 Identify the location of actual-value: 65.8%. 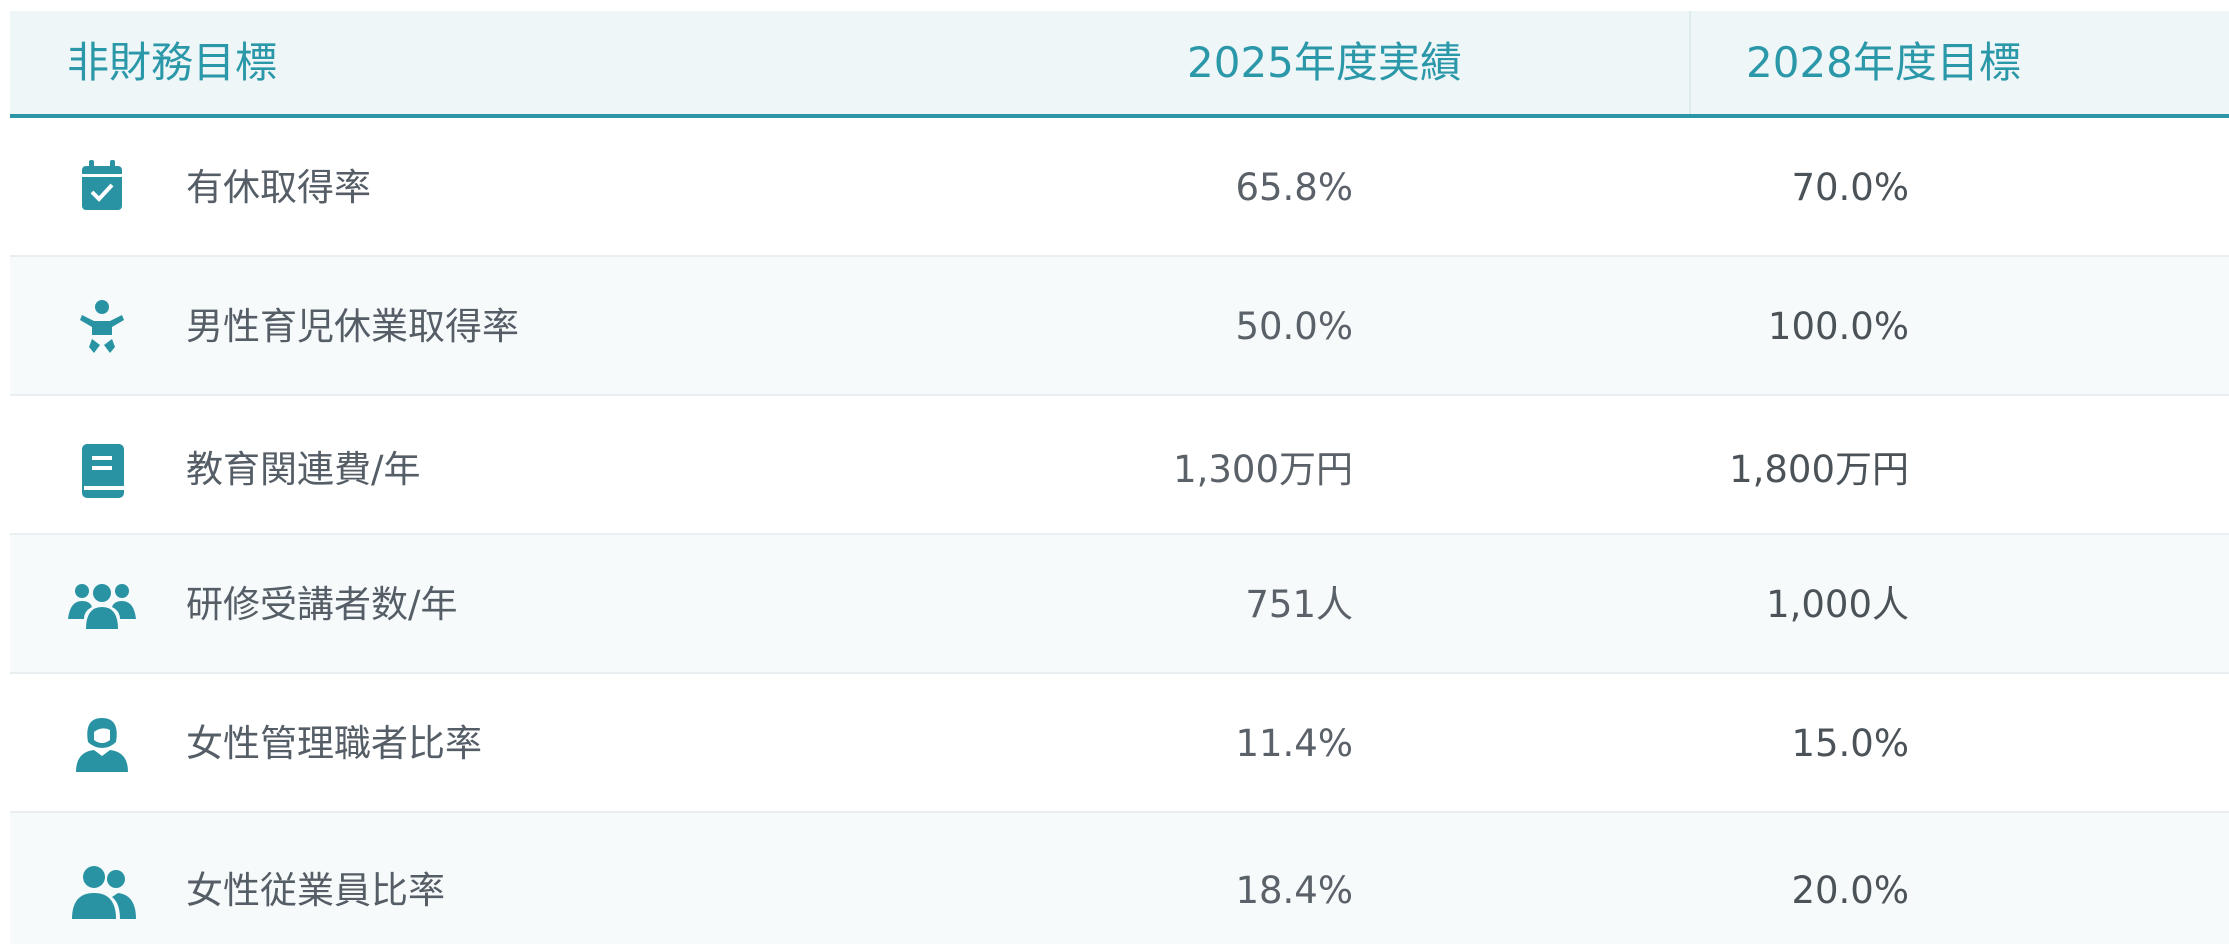
(1294, 187).